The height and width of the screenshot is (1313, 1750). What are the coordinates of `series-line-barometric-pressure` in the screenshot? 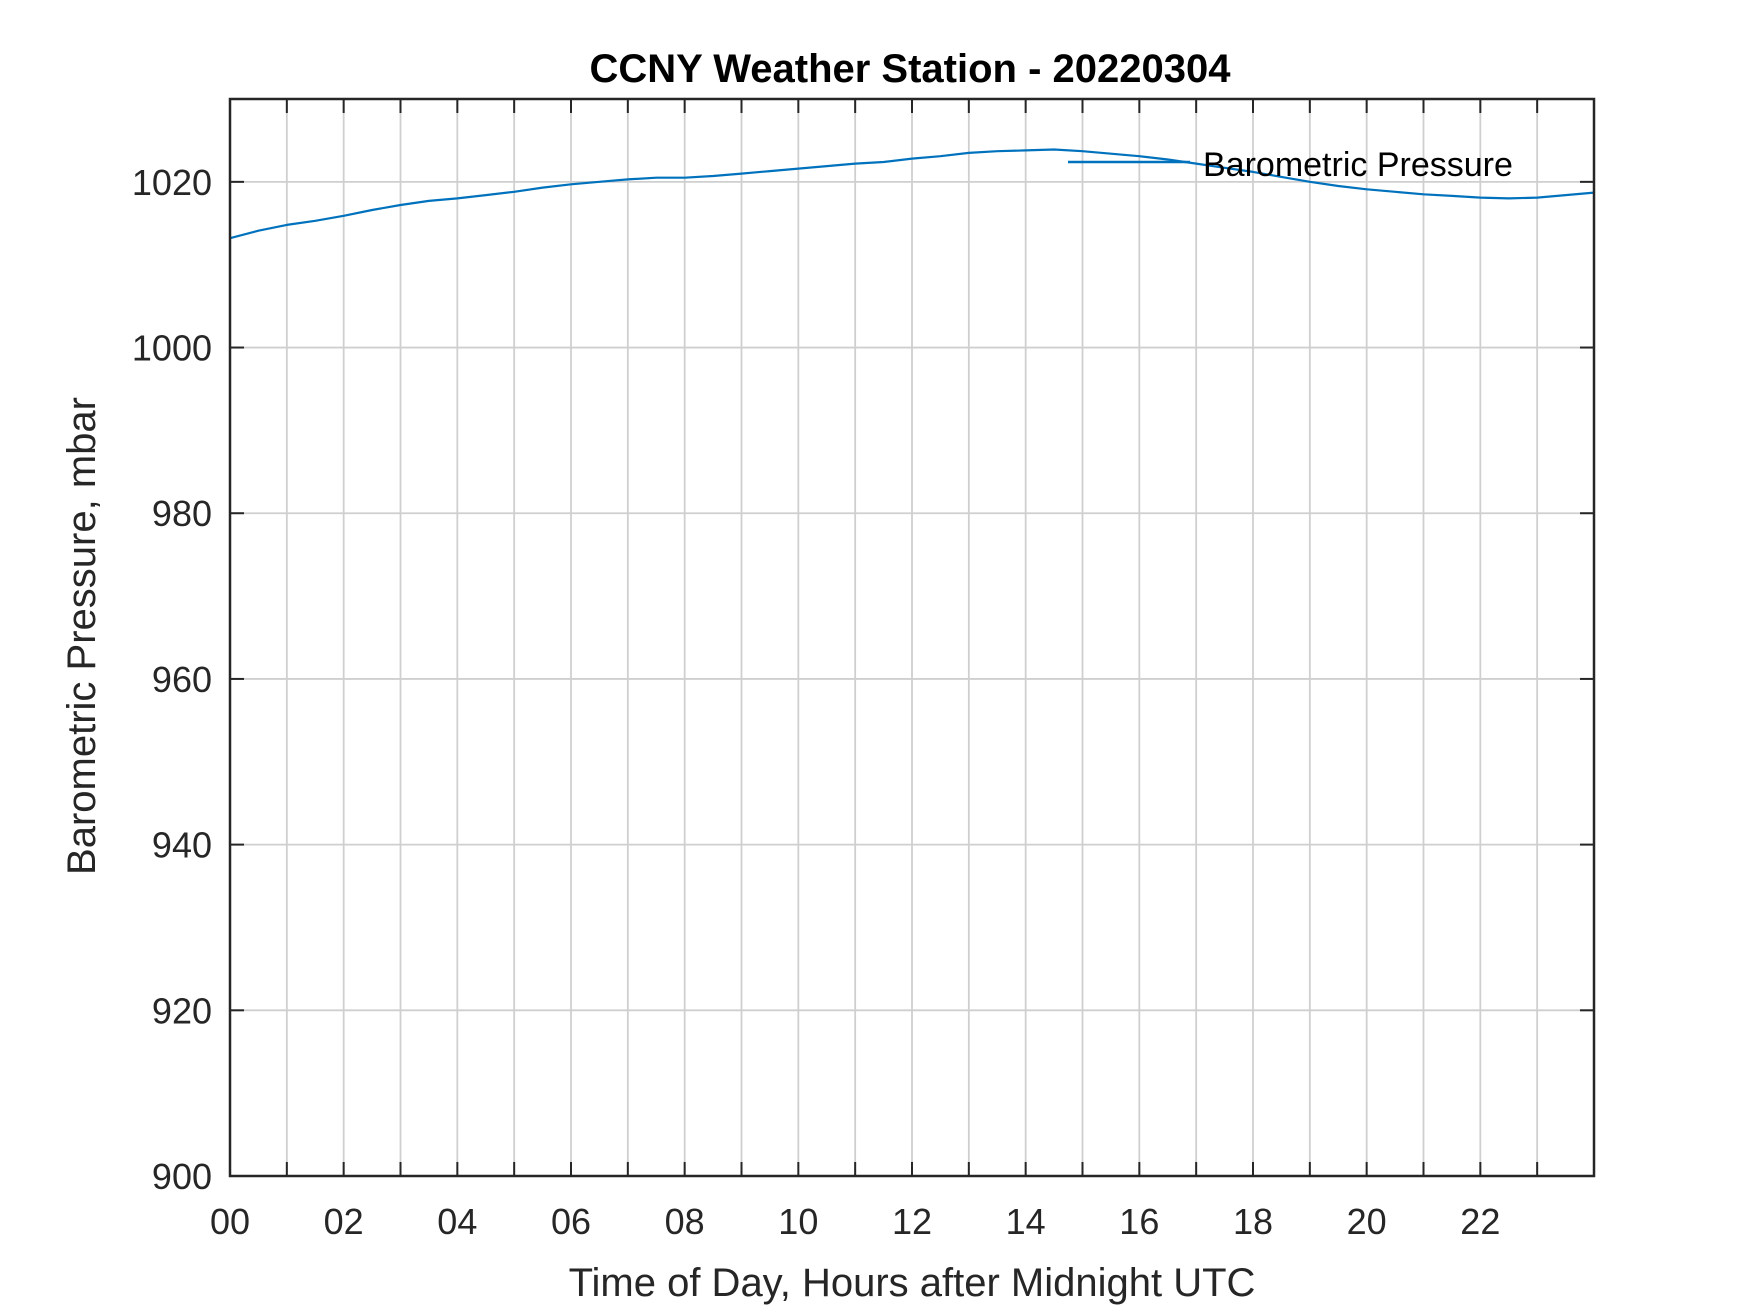 It's located at (912, 194).